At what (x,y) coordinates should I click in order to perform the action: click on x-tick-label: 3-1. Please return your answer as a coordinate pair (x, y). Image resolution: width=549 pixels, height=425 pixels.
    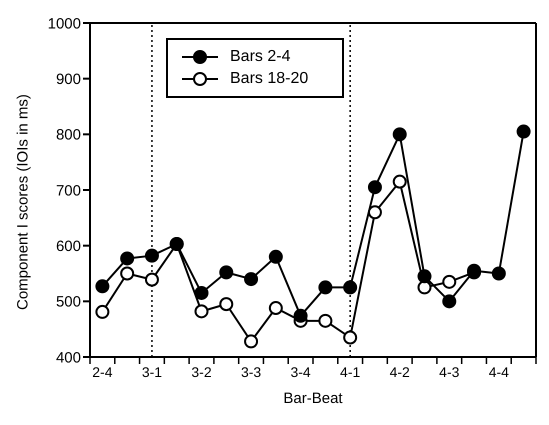
    Looking at the image, I should click on (152, 372).